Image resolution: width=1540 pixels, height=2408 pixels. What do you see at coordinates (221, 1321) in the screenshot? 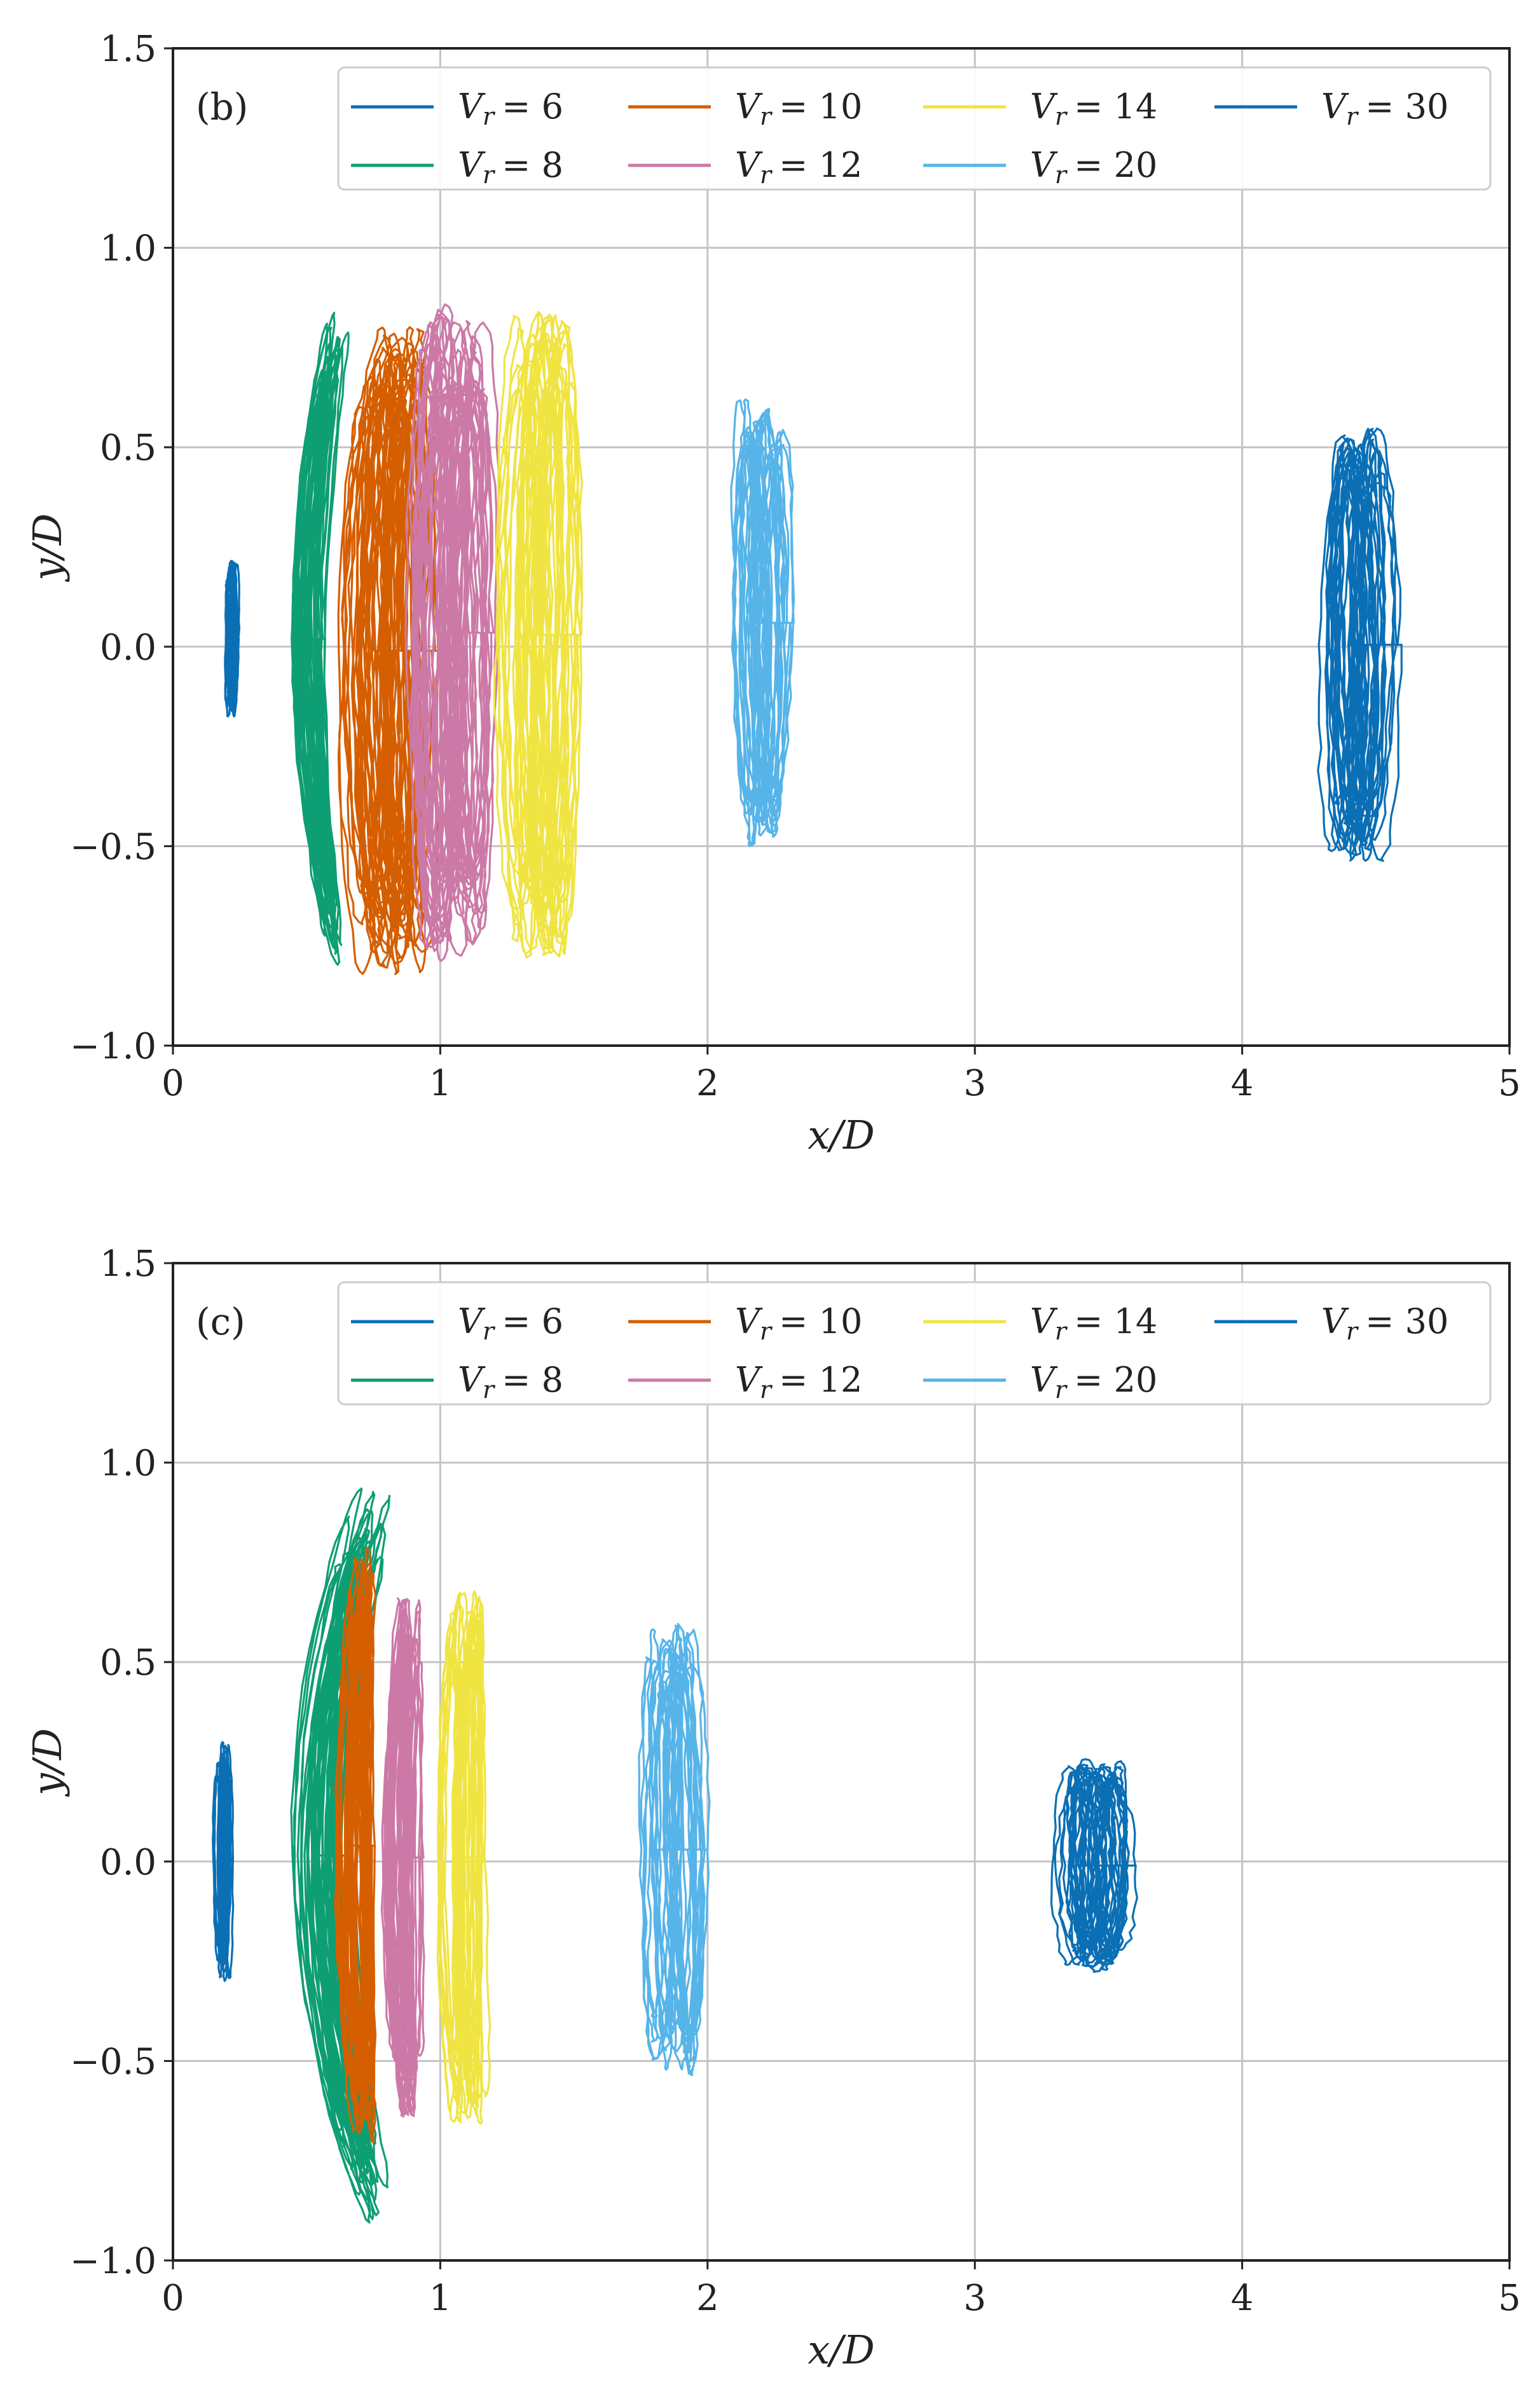
I see `panel-label: (c)` at bounding box center [221, 1321].